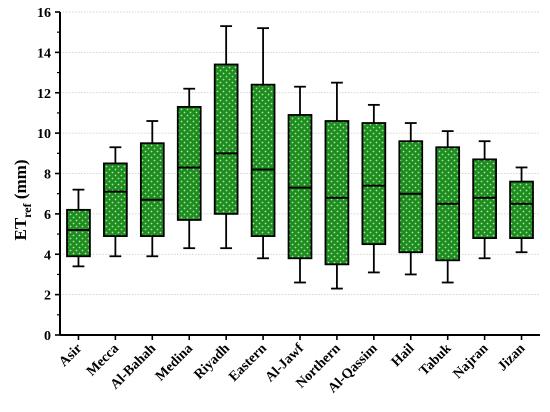 This screenshot has height=412, width=550. Describe the element at coordinates (511, 357) in the screenshot. I see `x-tick-label: Jizan` at that location.